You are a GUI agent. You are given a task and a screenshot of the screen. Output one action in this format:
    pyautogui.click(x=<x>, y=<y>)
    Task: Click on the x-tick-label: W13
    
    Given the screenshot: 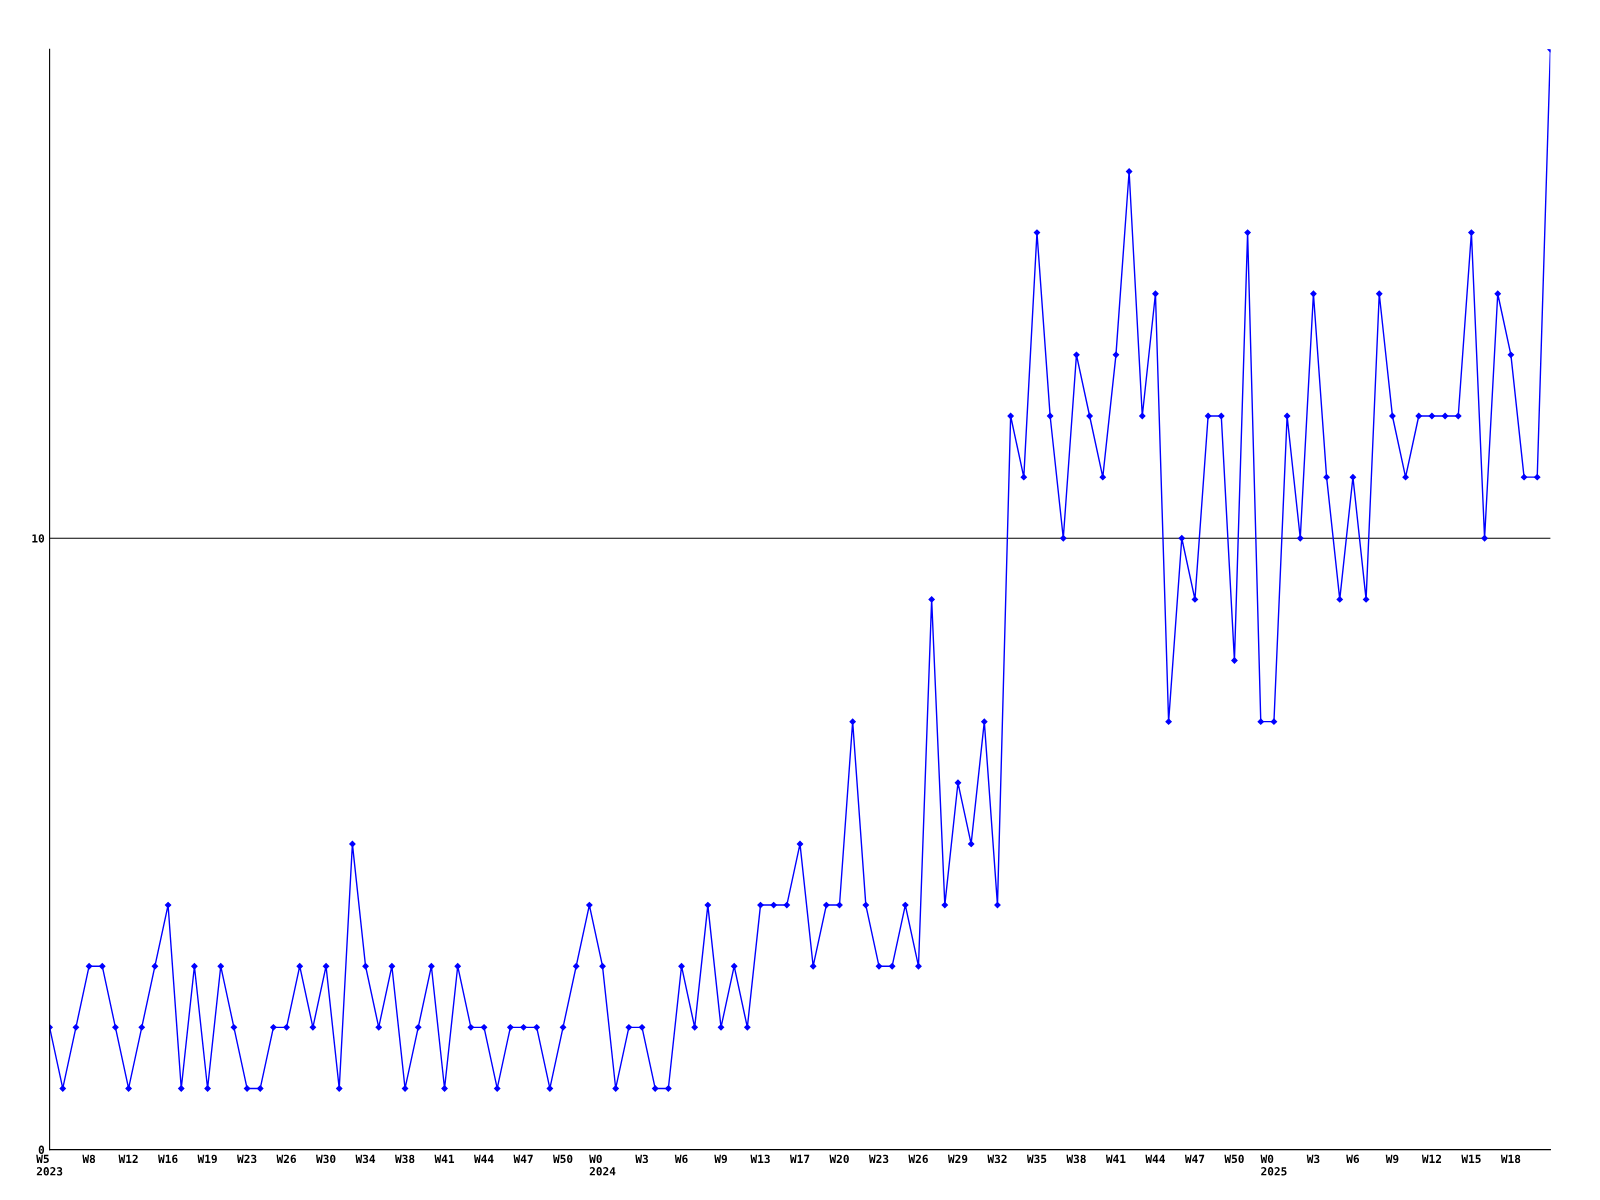 What is the action you would take?
    pyautogui.click(x=760, y=1159)
    